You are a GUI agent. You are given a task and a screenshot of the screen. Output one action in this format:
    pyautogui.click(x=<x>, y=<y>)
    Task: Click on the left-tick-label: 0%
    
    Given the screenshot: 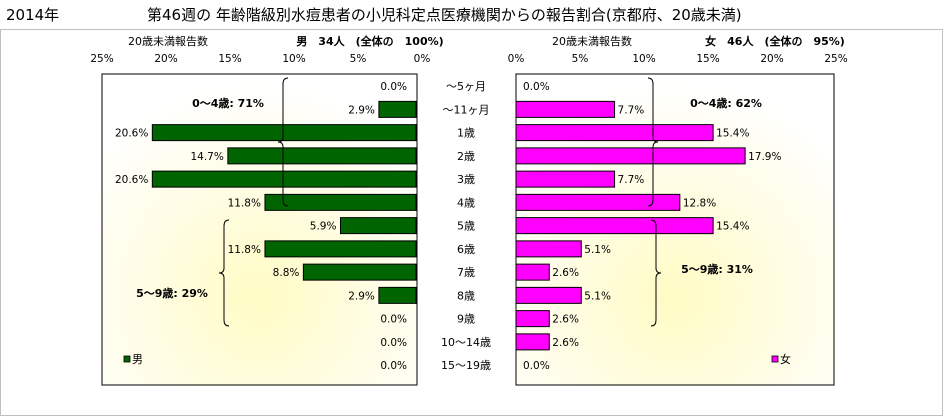 What is the action you would take?
    pyautogui.click(x=422, y=59)
    